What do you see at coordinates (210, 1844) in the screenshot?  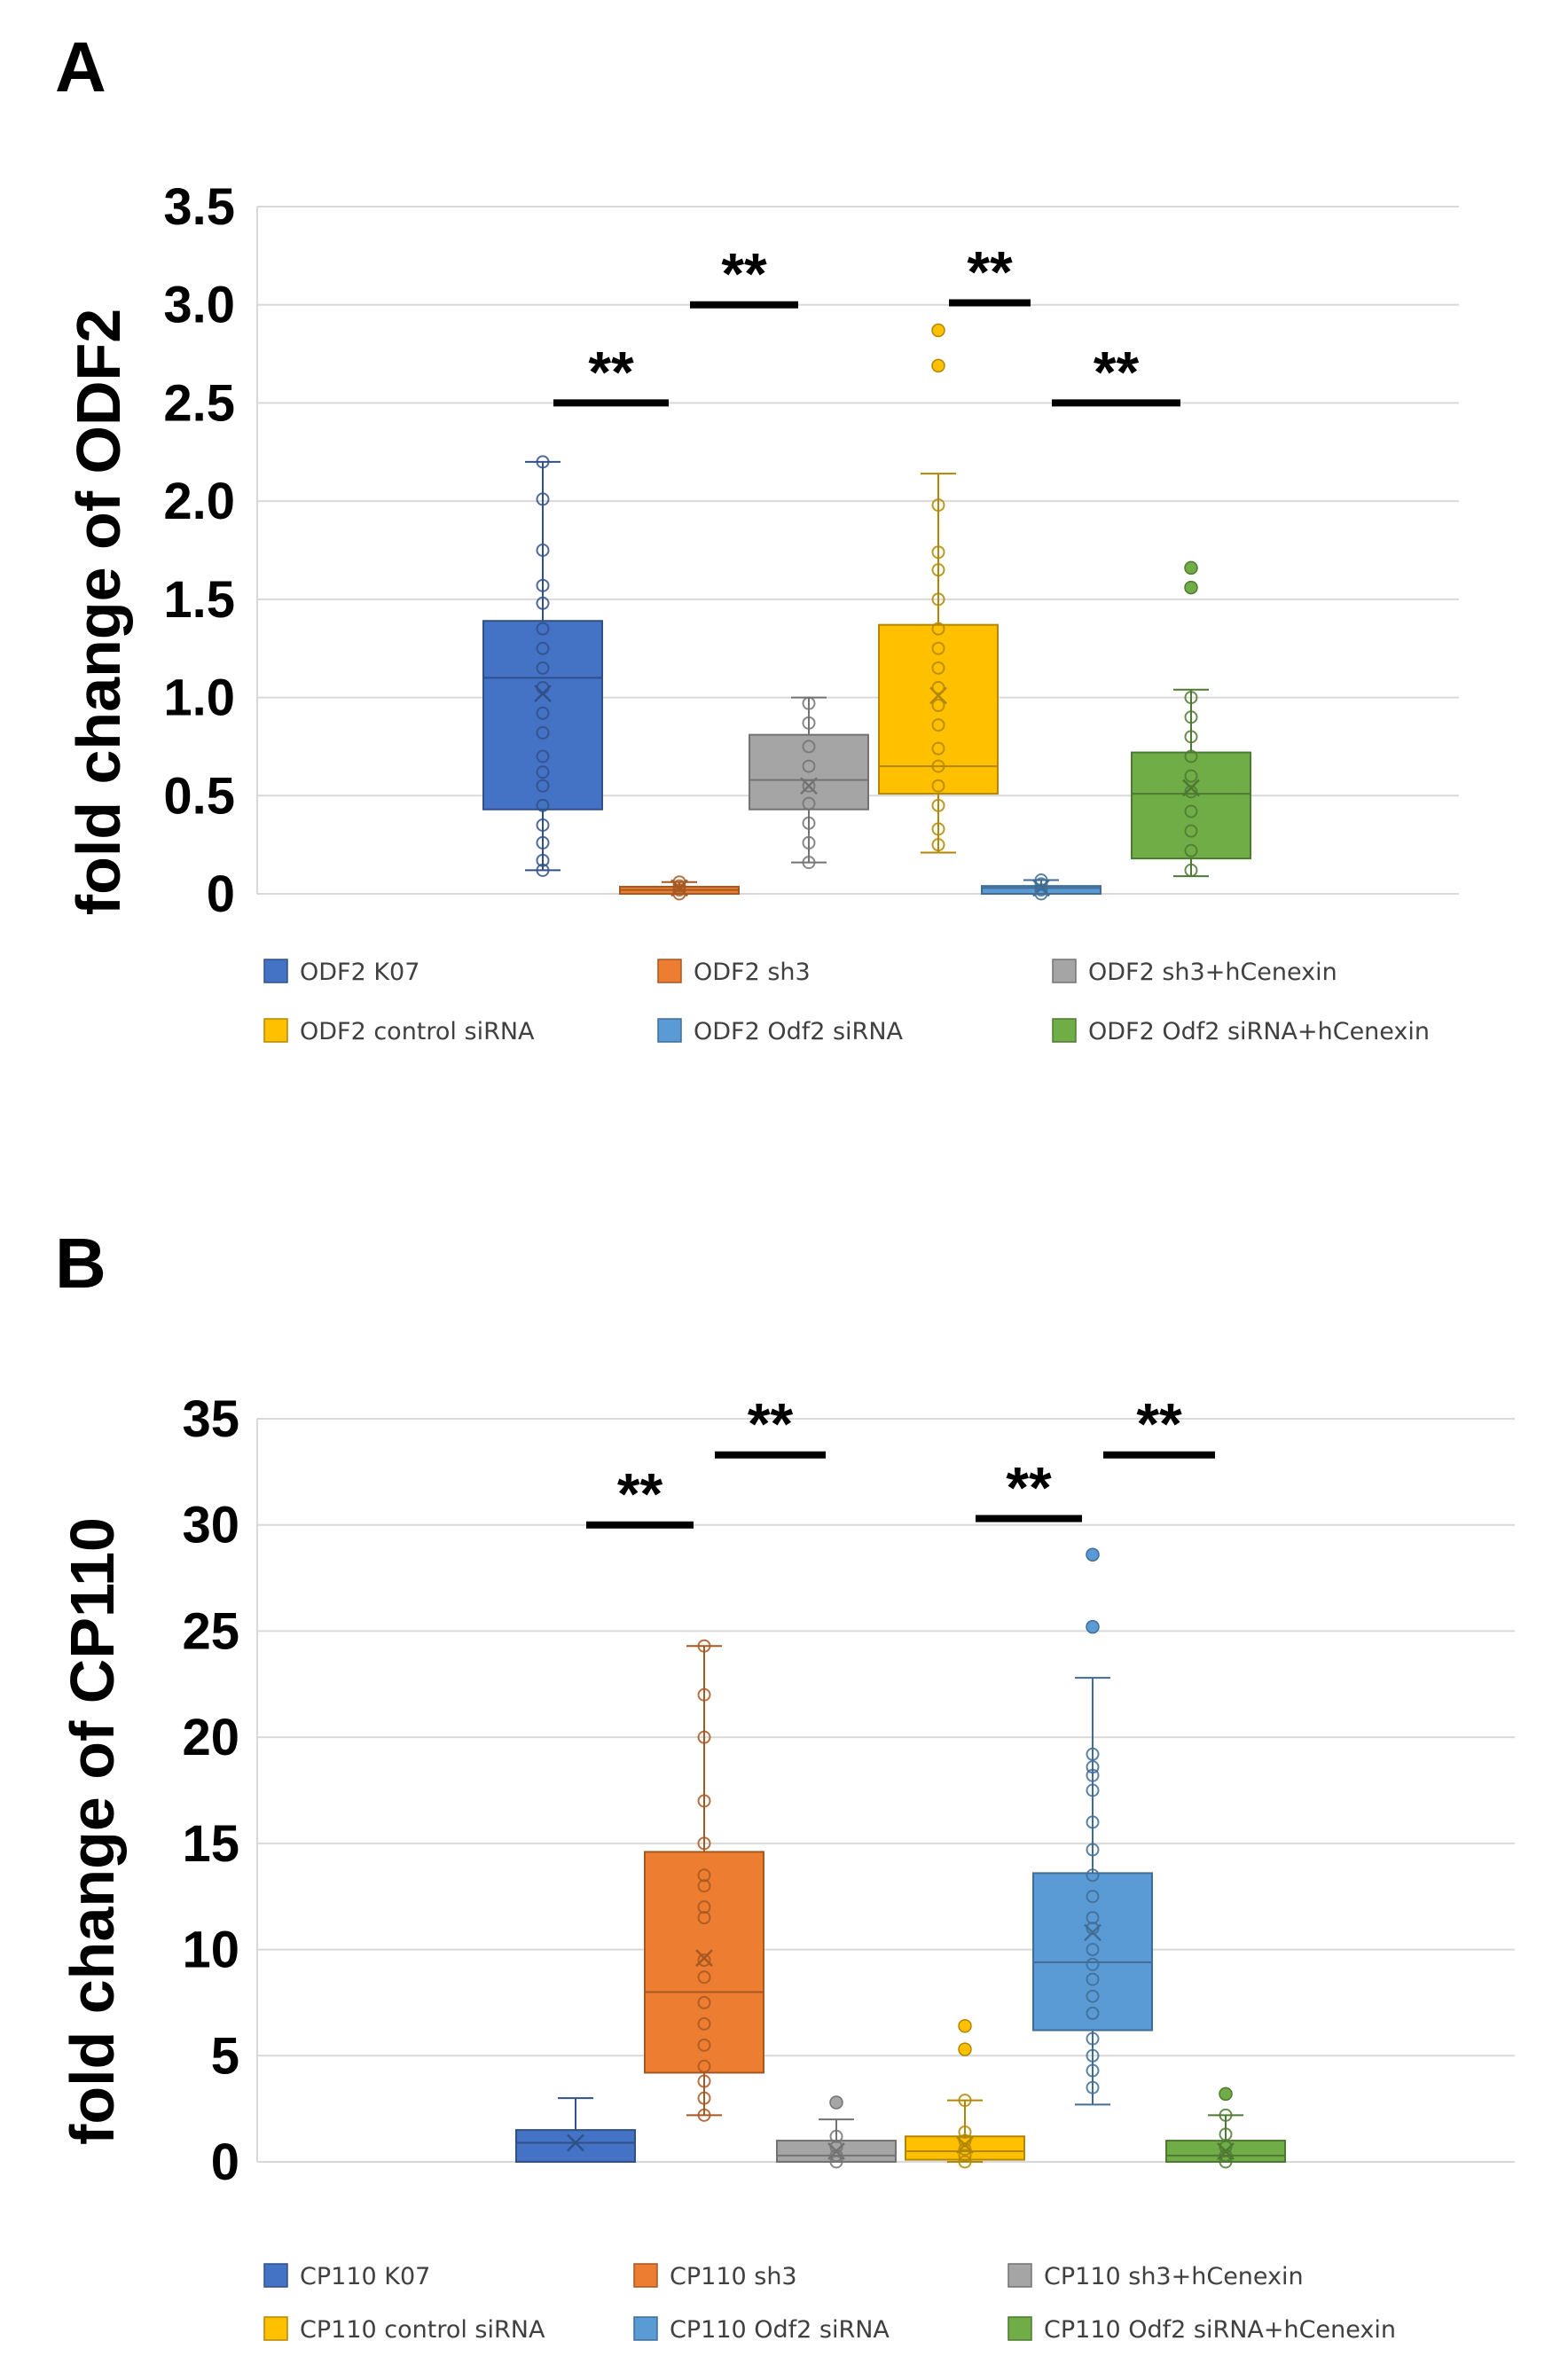 I see `y-tick-label: 15` at bounding box center [210, 1844].